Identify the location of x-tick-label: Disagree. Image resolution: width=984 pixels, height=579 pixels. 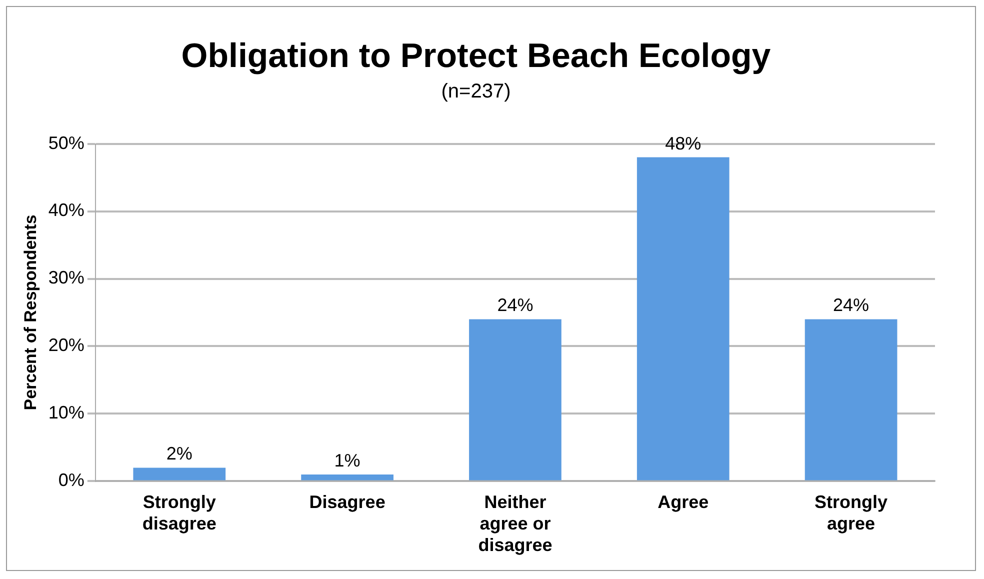
(347, 502).